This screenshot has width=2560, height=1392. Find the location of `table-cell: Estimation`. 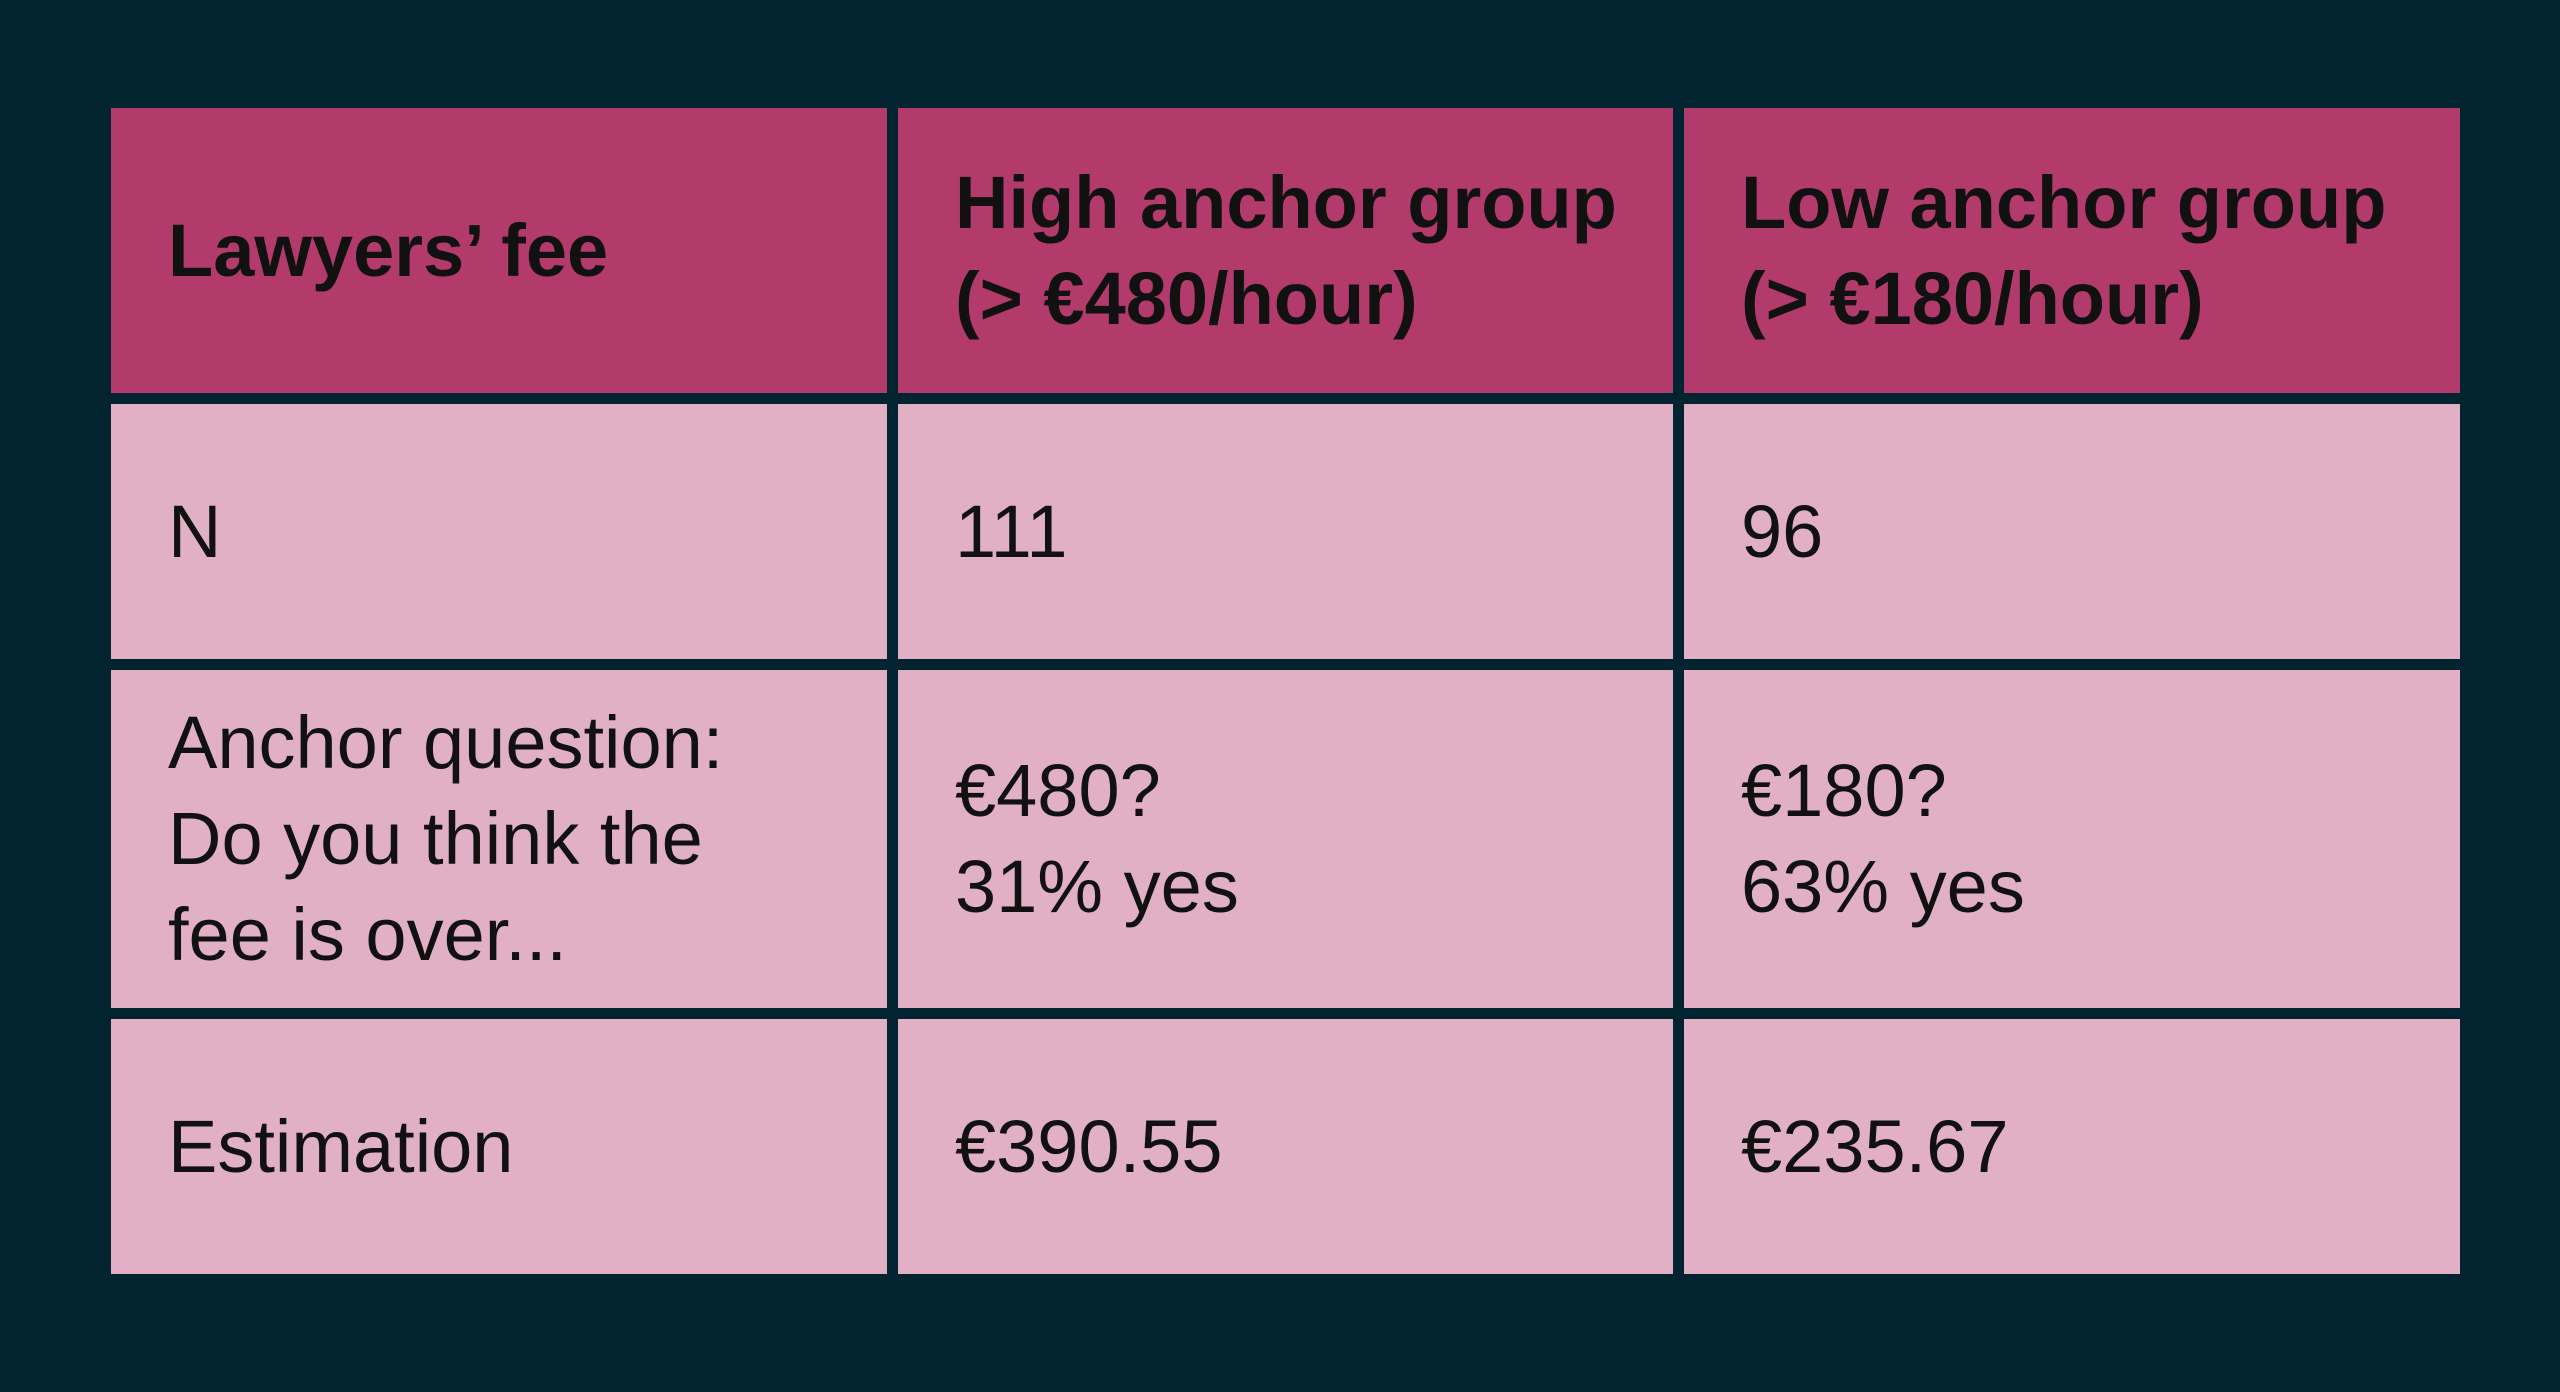

table-cell: Estimation is located at coordinates (499, 1146).